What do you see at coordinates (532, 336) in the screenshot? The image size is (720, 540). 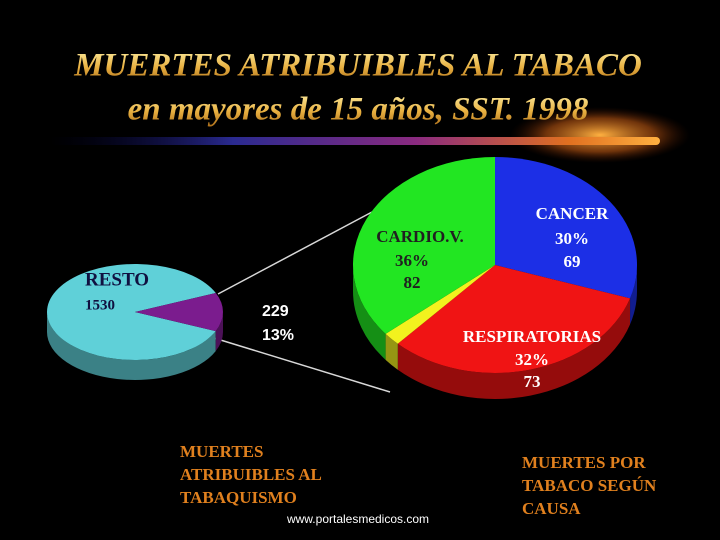 I see `slice-label: RESPIRATORIAS` at bounding box center [532, 336].